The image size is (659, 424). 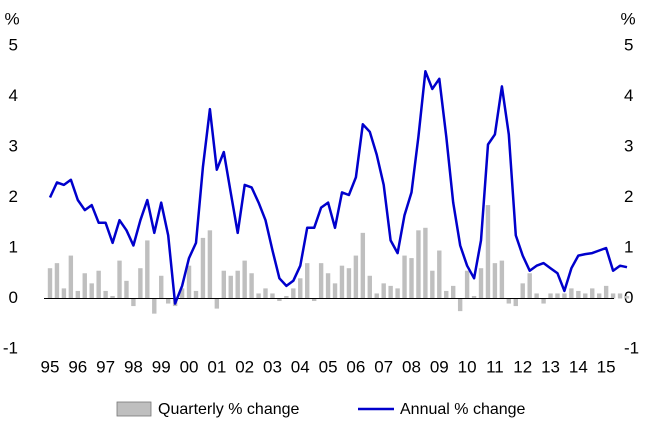 What do you see at coordinates (13, 44) in the screenshot?
I see `y-tick-label: 5` at bounding box center [13, 44].